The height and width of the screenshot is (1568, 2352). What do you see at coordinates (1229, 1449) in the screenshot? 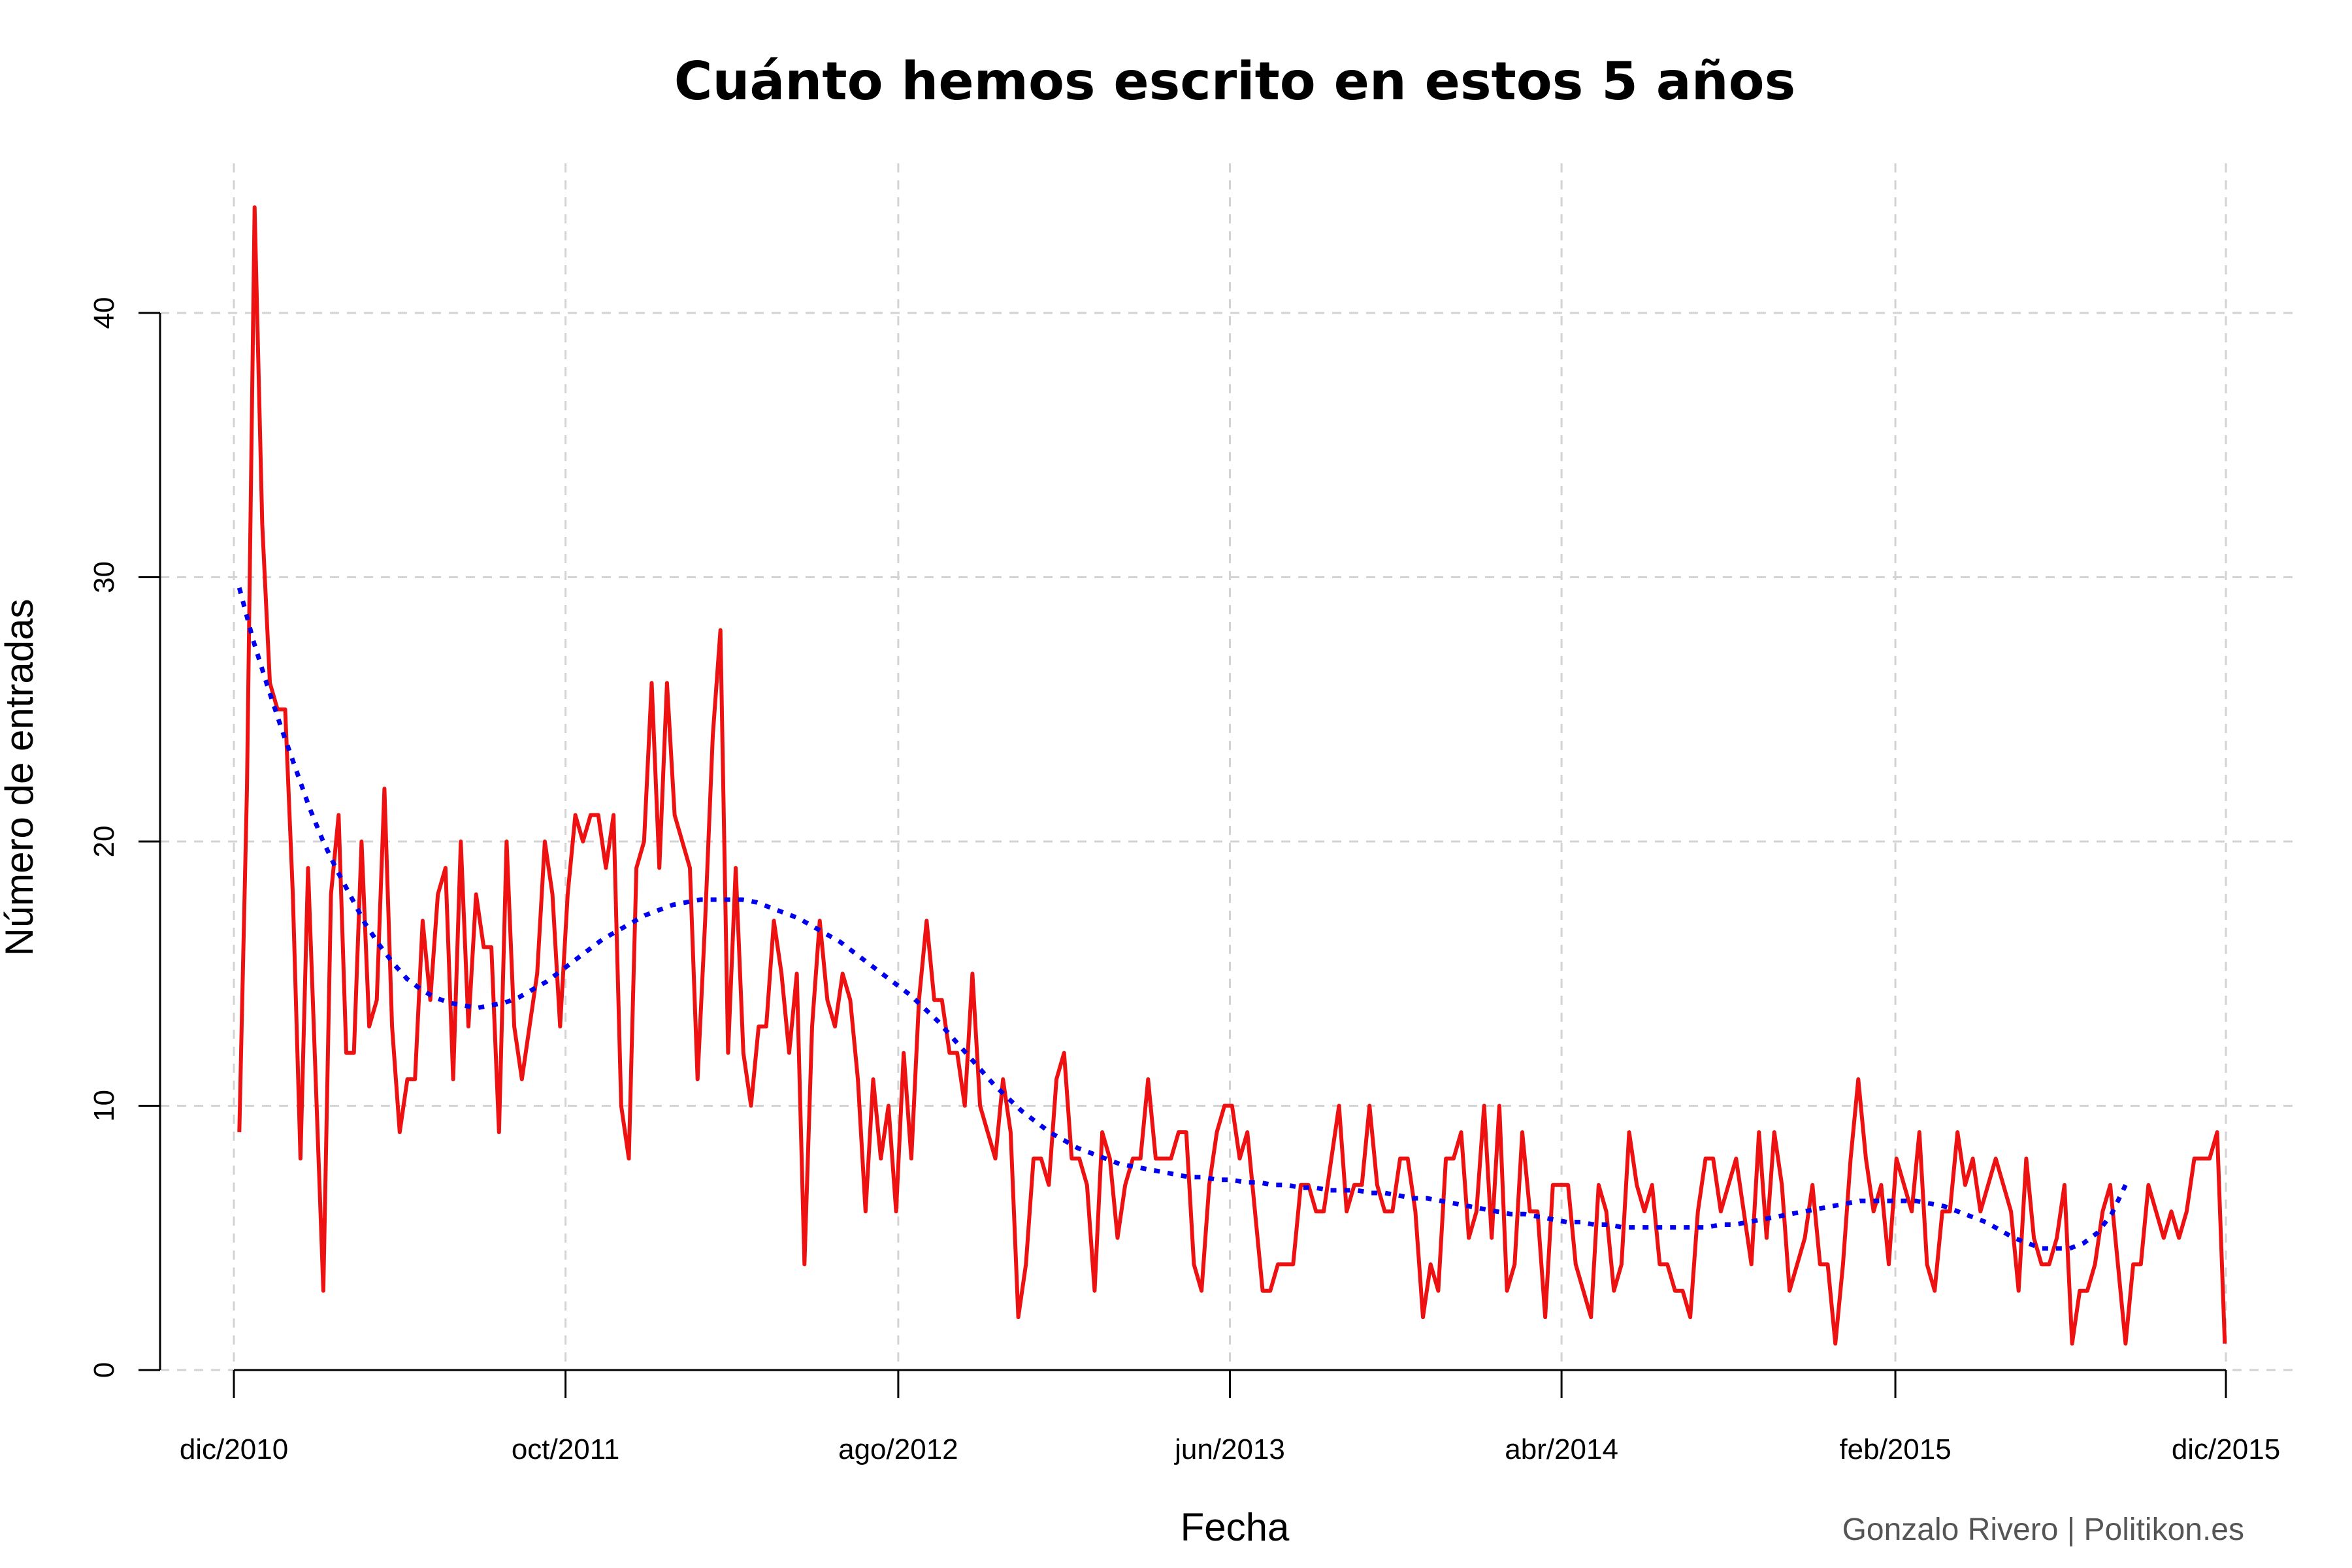
I see `x-tick-label: jun/2013` at bounding box center [1229, 1449].